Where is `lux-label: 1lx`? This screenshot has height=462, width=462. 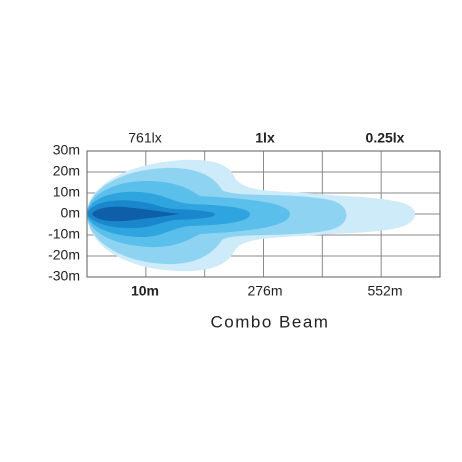 lux-label: 1lx is located at coordinates (265, 138).